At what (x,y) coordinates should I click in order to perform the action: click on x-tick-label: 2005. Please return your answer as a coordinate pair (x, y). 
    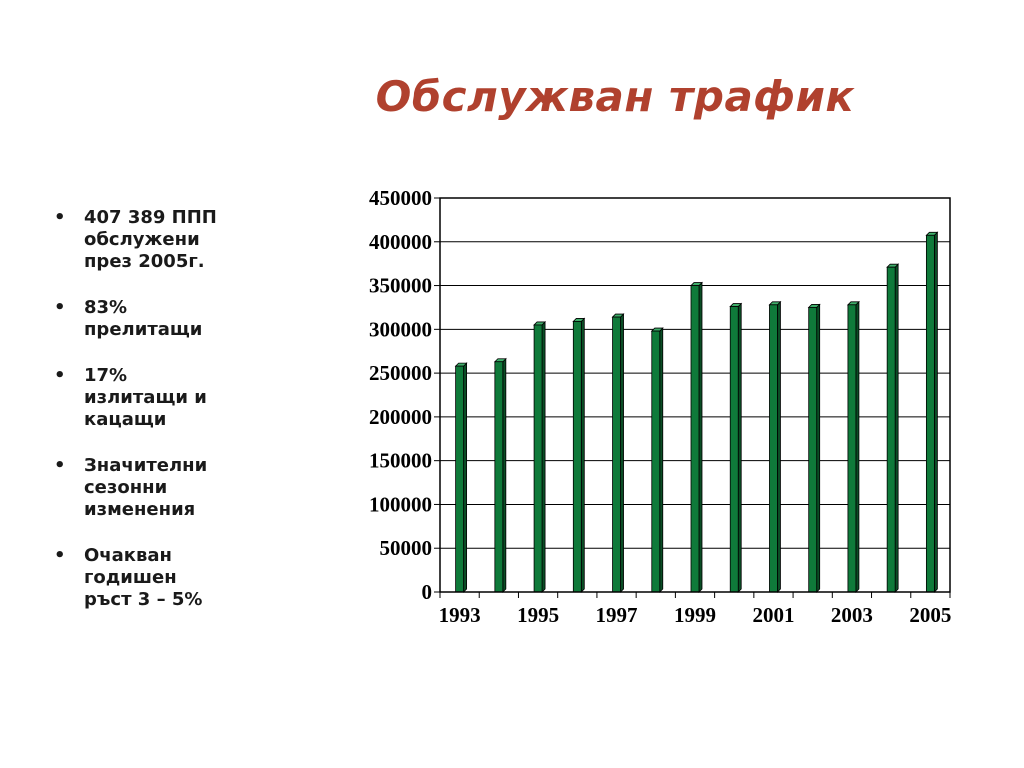
    Looking at the image, I should click on (930, 615).